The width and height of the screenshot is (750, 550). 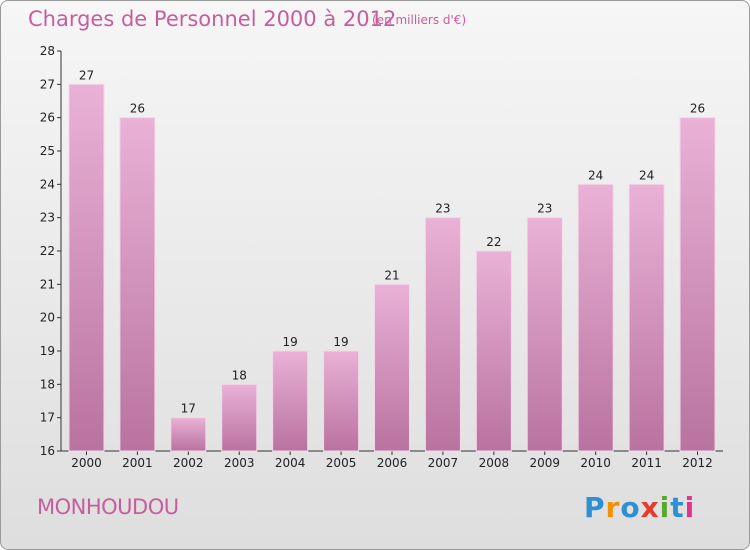 I want to click on x-tick-label: 2009, so click(x=544, y=463).